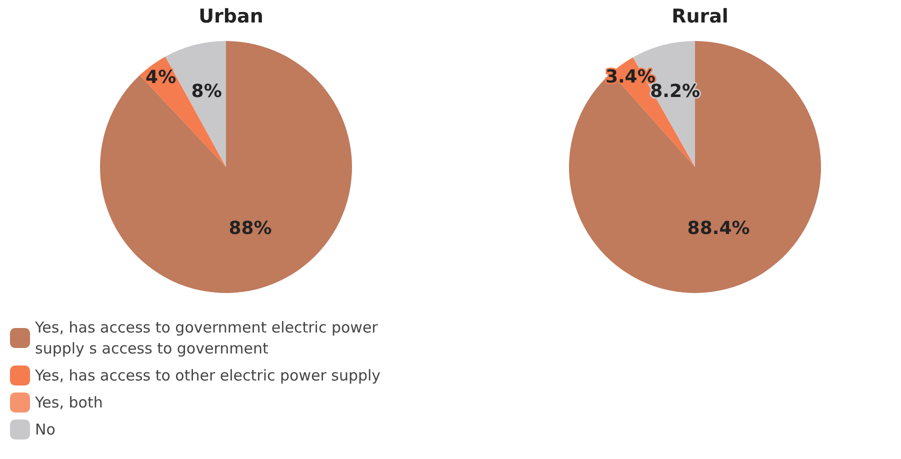 The height and width of the screenshot is (459, 901). I want to click on slice-label: Rural, so click(700, 17).